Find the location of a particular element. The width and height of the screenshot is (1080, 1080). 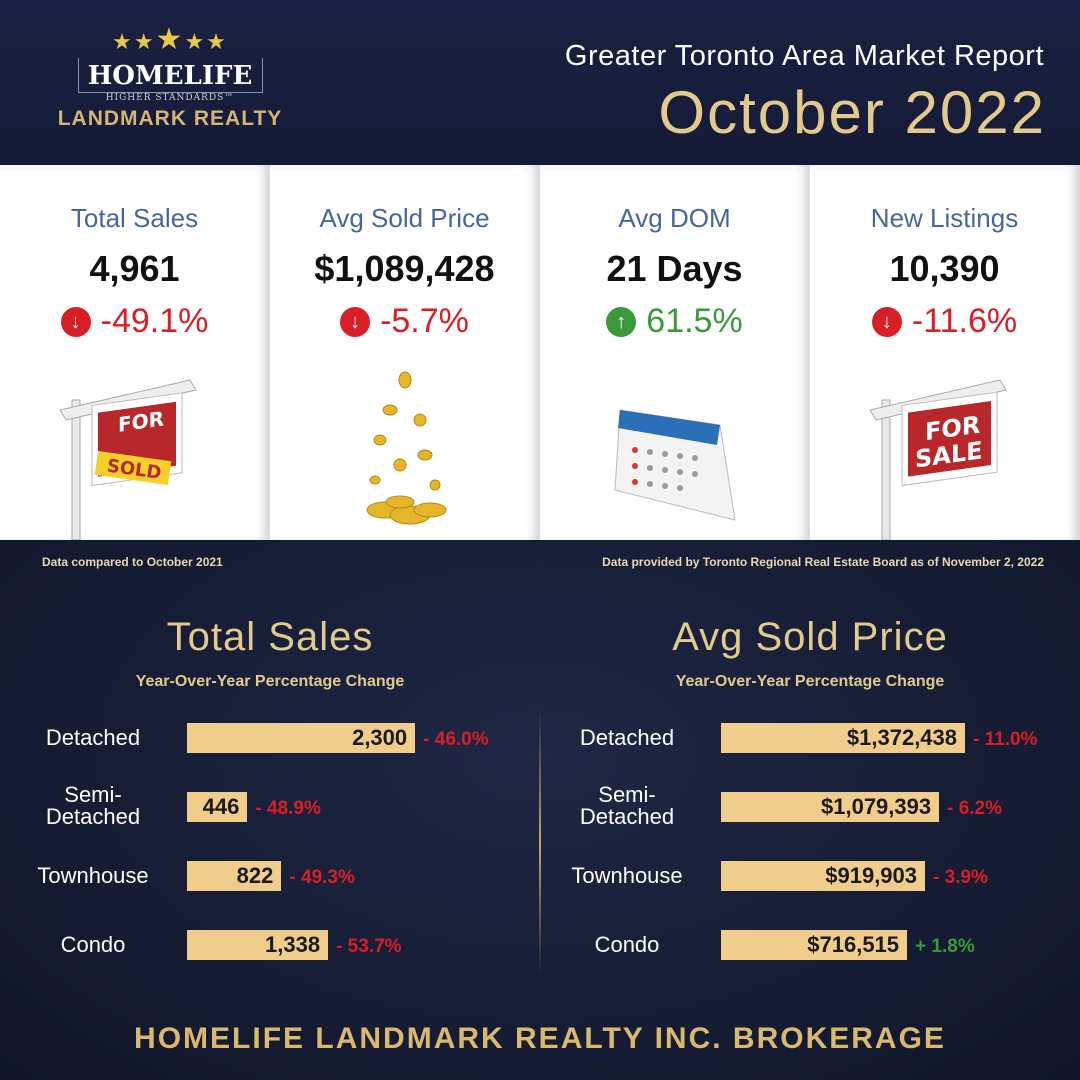

logo-brand: HOMELIFE is located at coordinates (170, 75).